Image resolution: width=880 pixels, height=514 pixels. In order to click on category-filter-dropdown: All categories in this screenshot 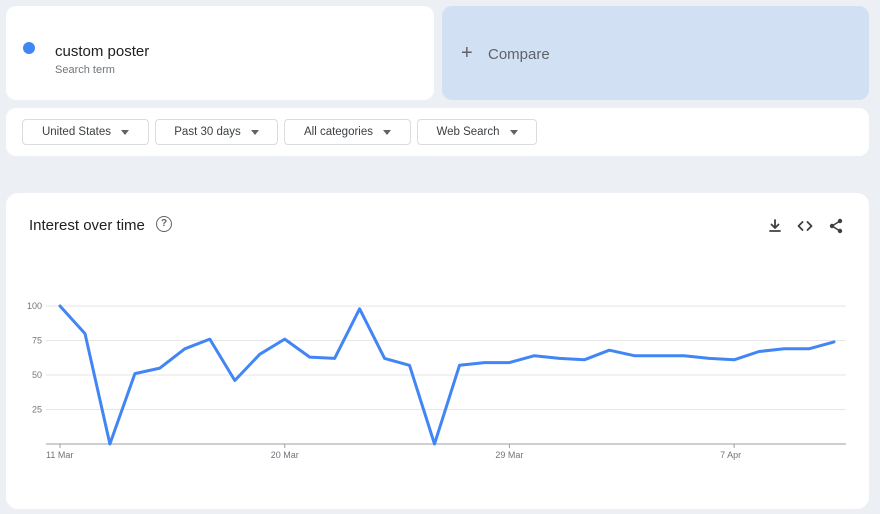, I will do `click(347, 132)`.